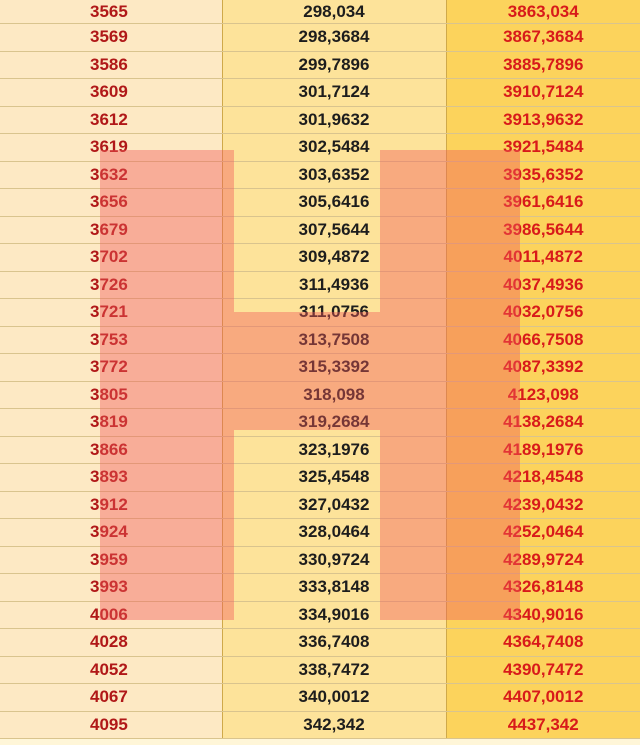 The height and width of the screenshot is (745, 640). What do you see at coordinates (334, 37) in the screenshot?
I see `added-value-cell: 298,3684` at bounding box center [334, 37].